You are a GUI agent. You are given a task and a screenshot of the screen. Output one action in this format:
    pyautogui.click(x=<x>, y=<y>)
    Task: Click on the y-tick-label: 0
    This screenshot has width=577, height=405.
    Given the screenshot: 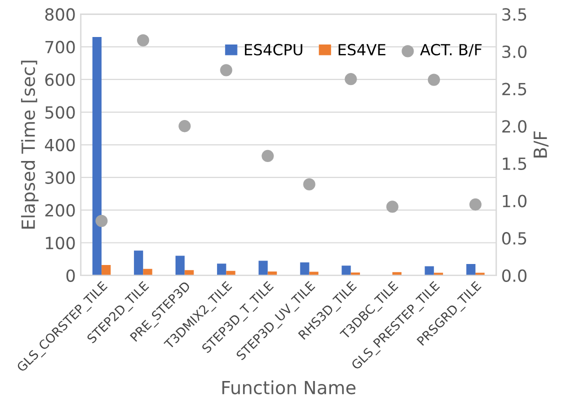 What is the action you would take?
    pyautogui.click(x=70, y=275)
    